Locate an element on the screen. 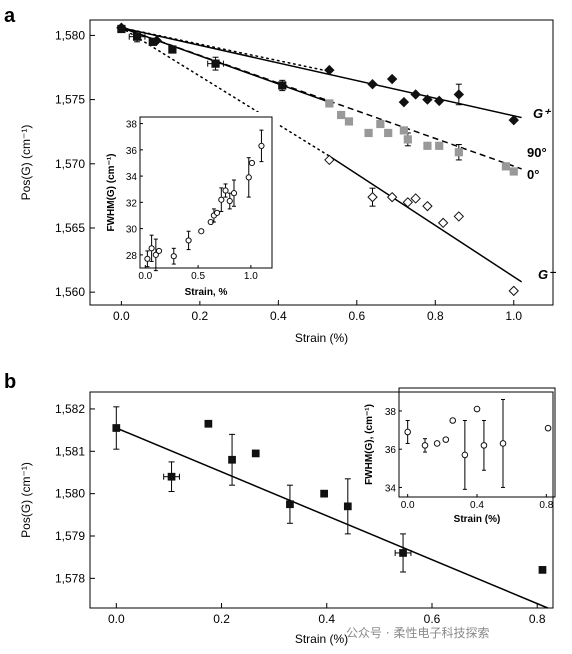 This screenshot has width=572, height=654. a-xtick-label: 0.8 is located at coordinates (435, 316).